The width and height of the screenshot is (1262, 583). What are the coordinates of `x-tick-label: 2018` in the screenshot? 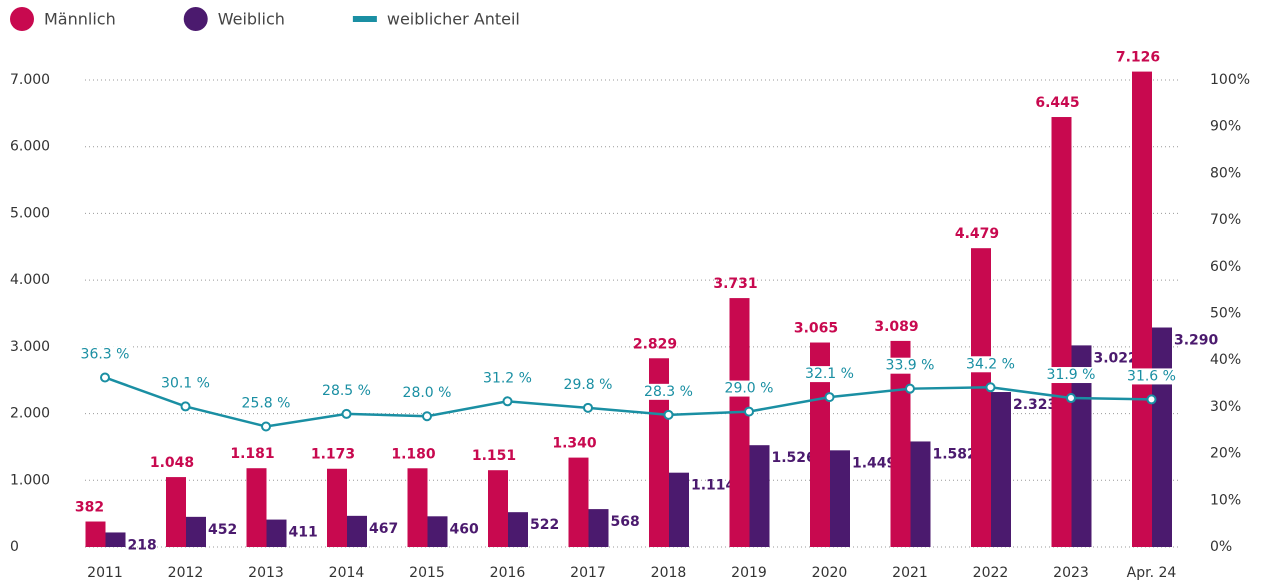 It's located at (669, 573).